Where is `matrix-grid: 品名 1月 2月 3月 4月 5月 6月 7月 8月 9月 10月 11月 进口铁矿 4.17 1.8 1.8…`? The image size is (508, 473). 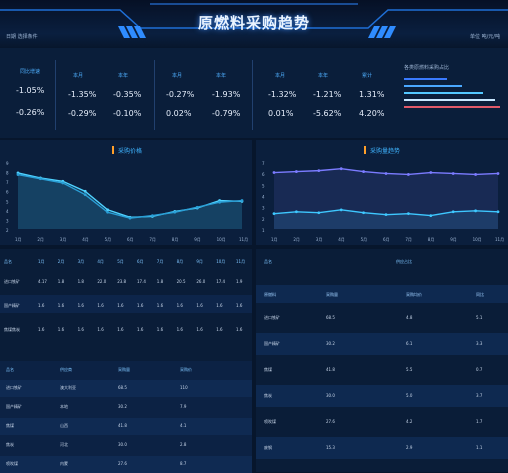 matrix-grid: 品名 1月 2月 3月 4月 5月 6月 7月 8月 9月 10月 11月 进口铁矿 4.17 1.8 1.8… is located at coordinates (126, 305).